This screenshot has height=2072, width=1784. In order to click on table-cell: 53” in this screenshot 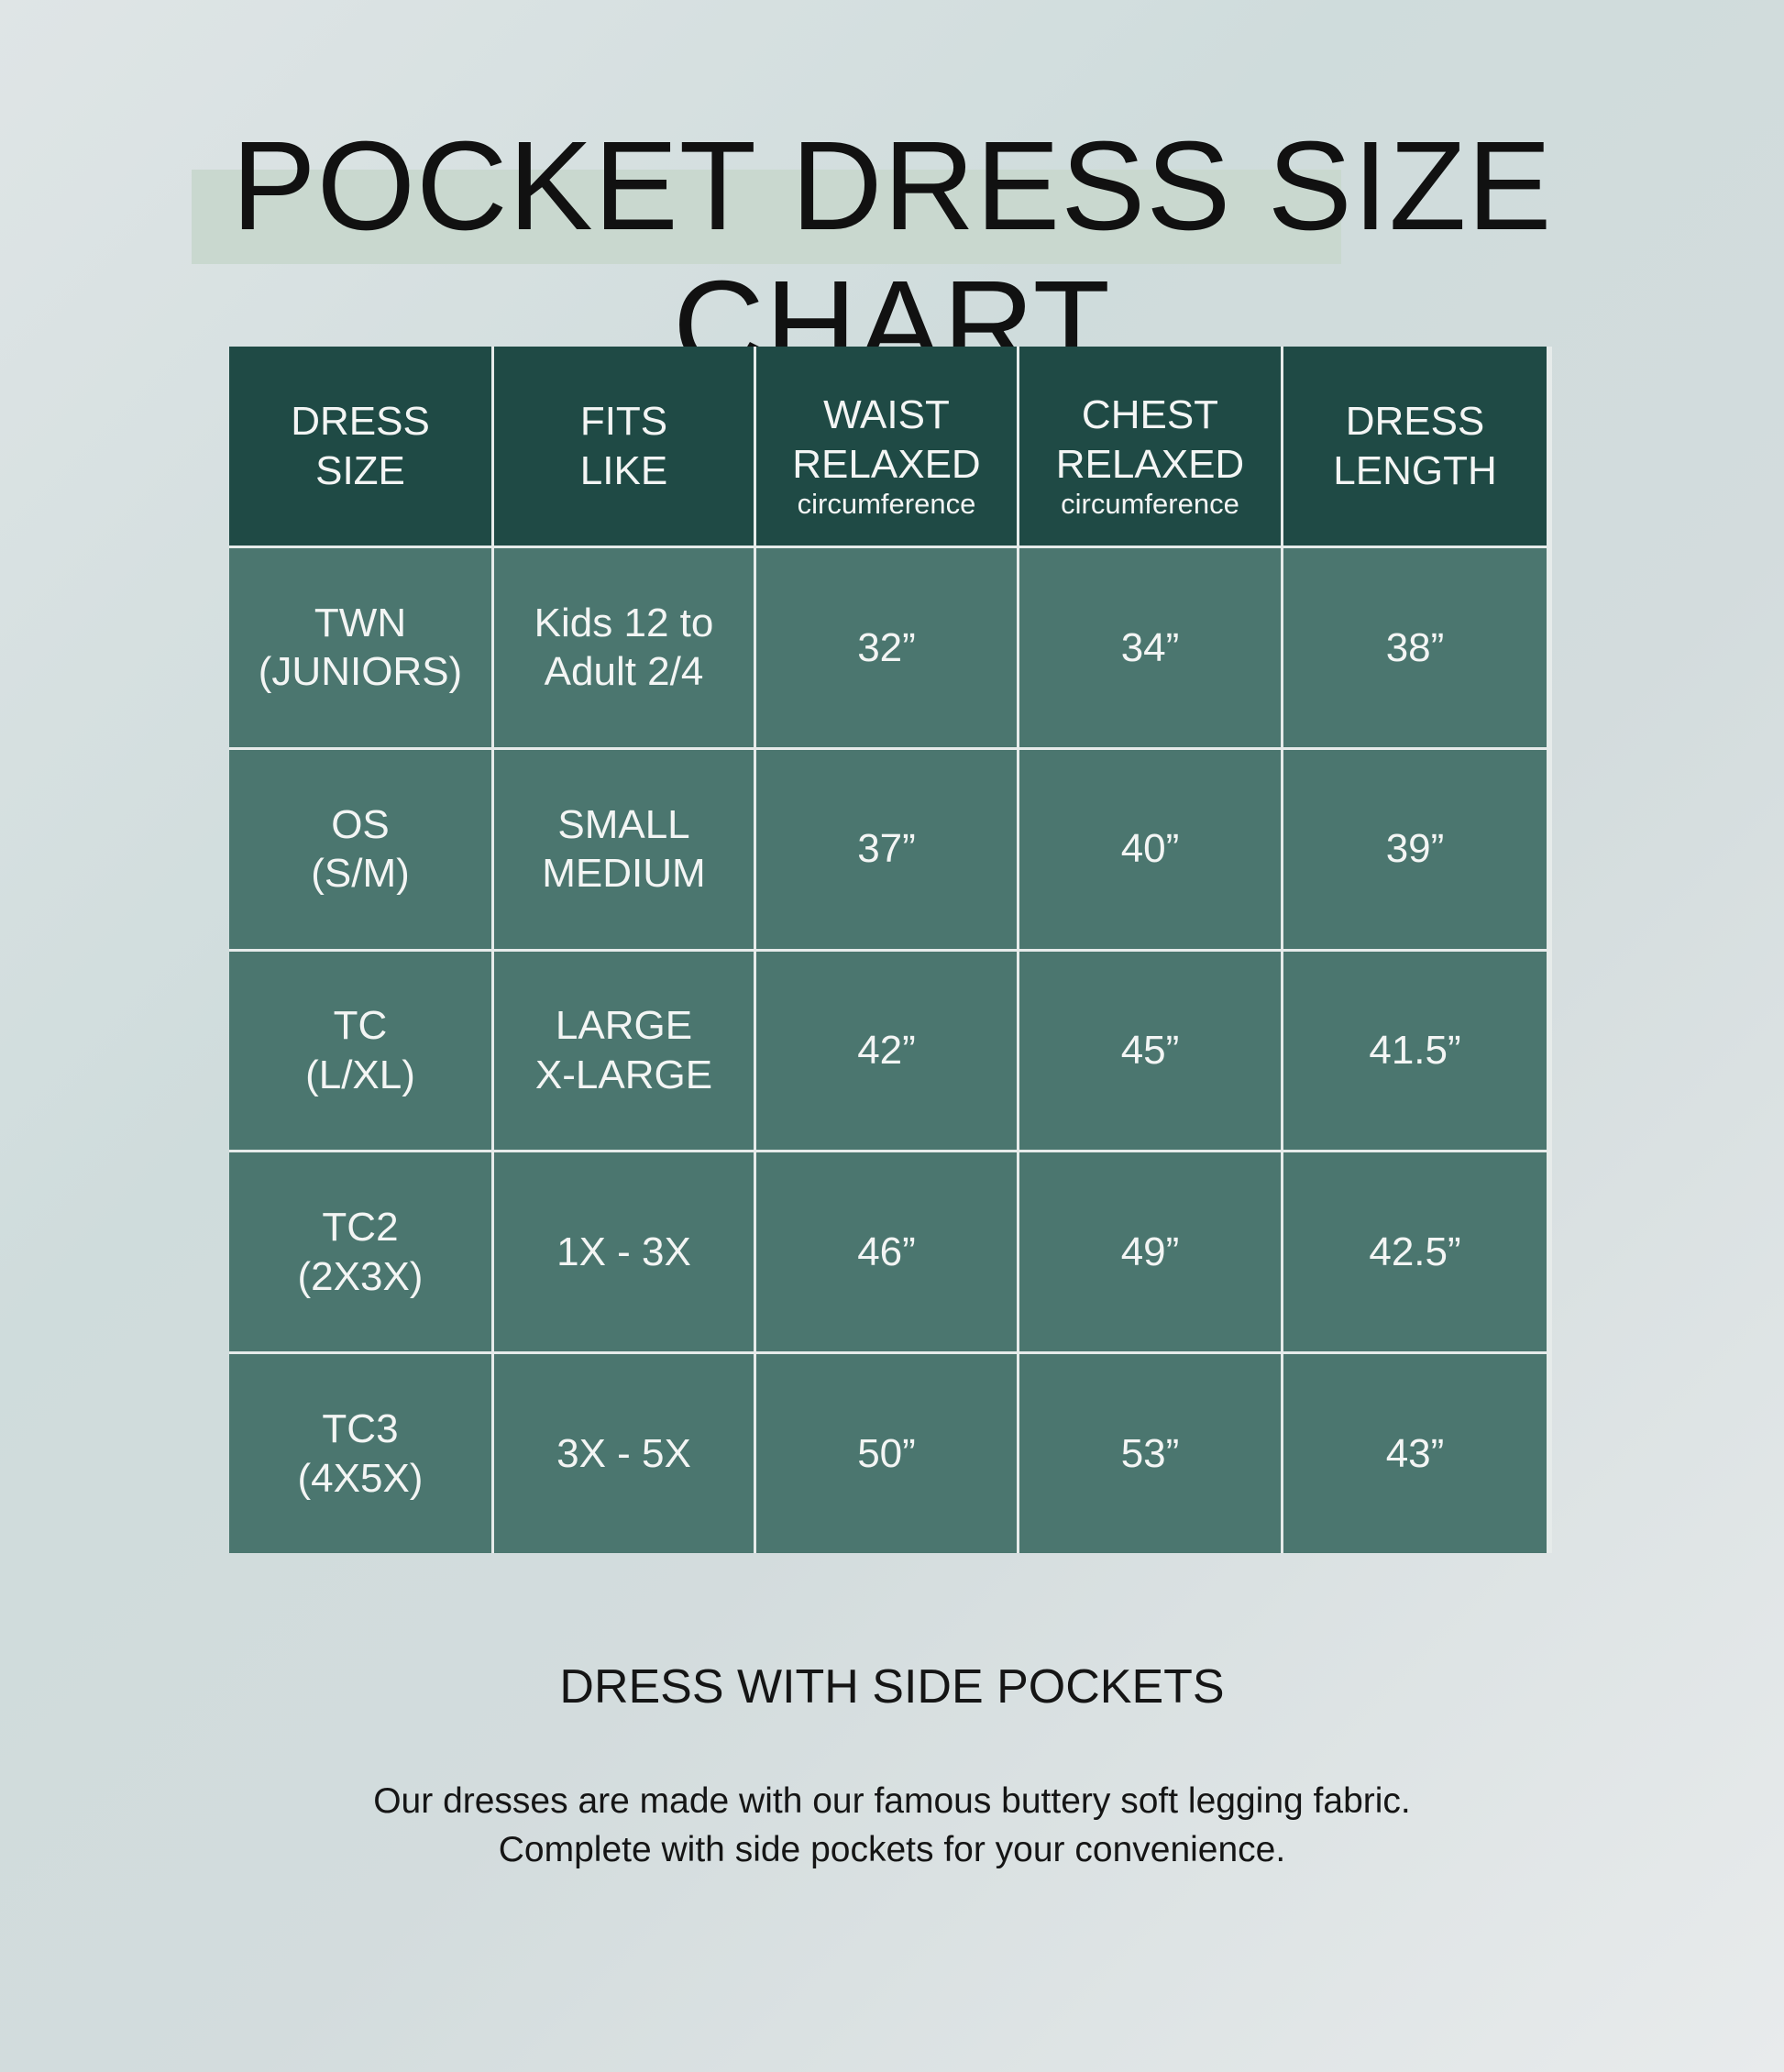, I will do `click(1150, 1453)`.